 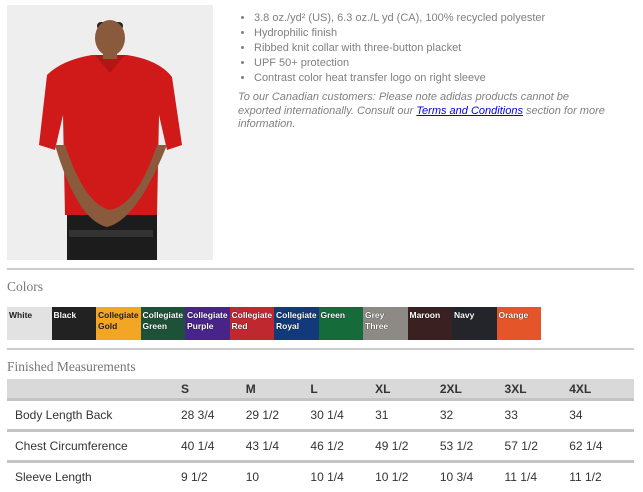 I want to click on measurement-cell: 40 1/4, so click(x=213, y=445).